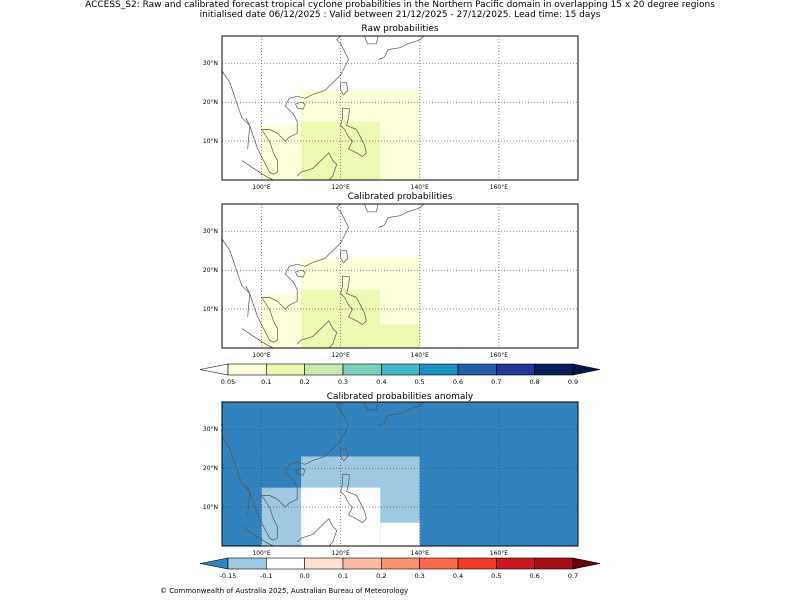  What do you see at coordinates (210, 468) in the screenshot?
I see `anomaly-lat-label: 20°N` at bounding box center [210, 468].